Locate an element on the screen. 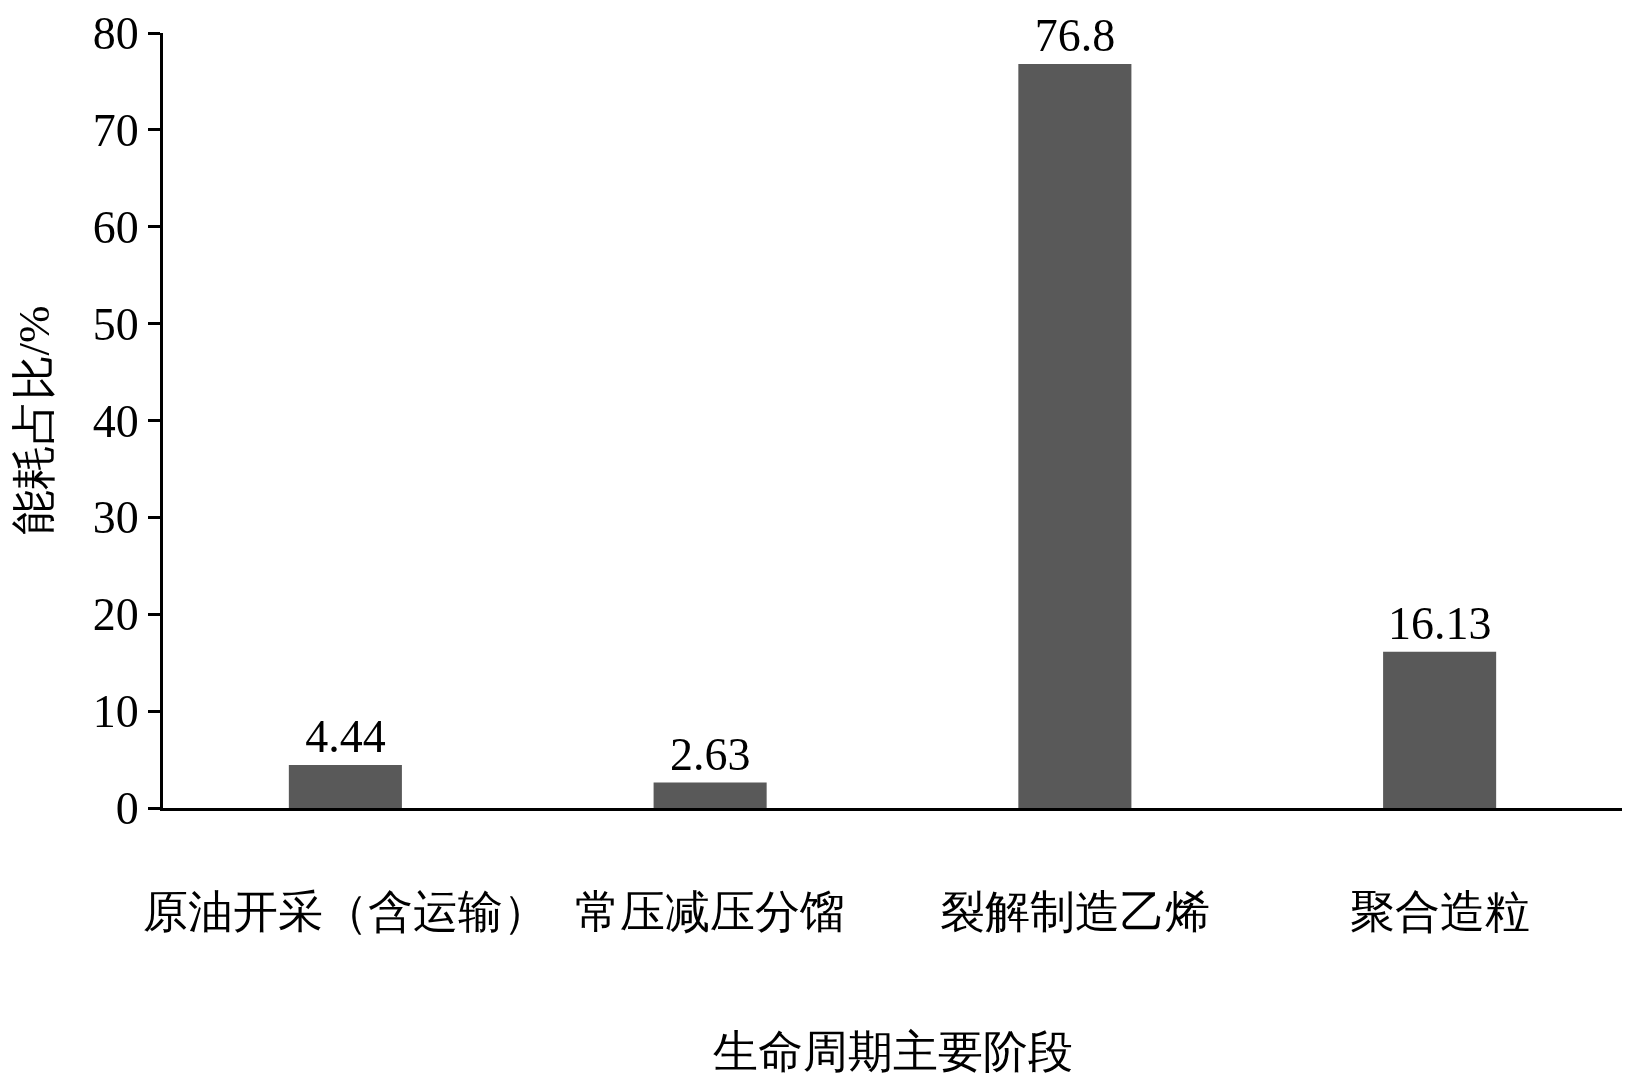 This screenshot has height=1092, width=1625. x-tick-label: 常压减压分馏 is located at coordinates (710, 912).